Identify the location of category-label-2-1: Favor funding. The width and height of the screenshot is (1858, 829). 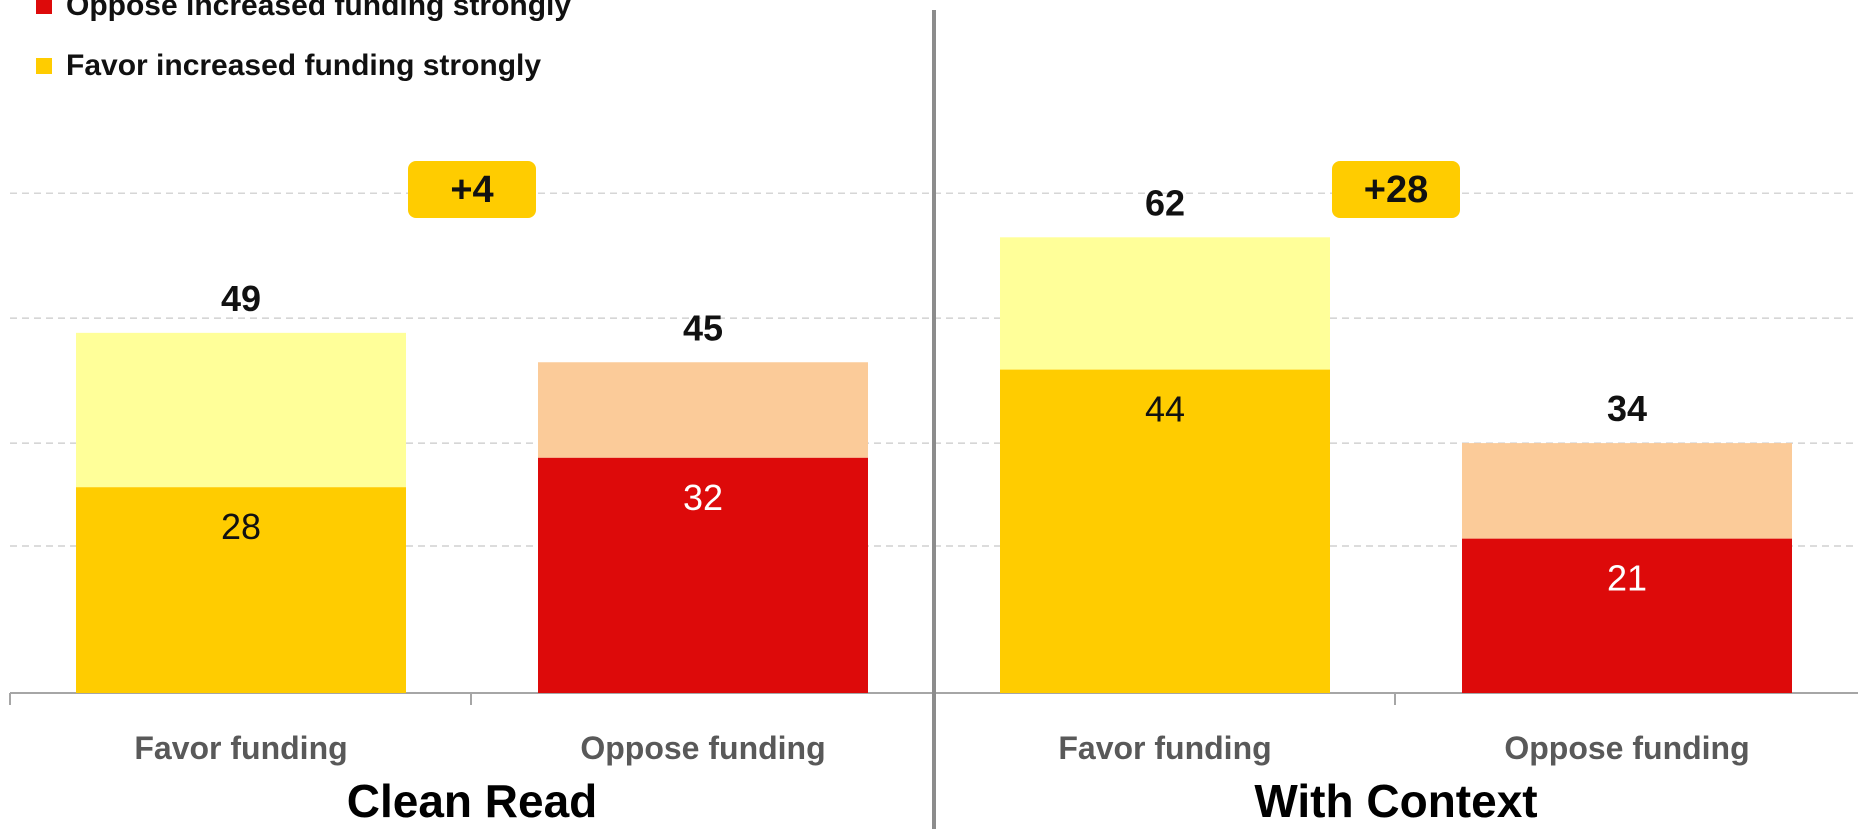
(1164, 748).